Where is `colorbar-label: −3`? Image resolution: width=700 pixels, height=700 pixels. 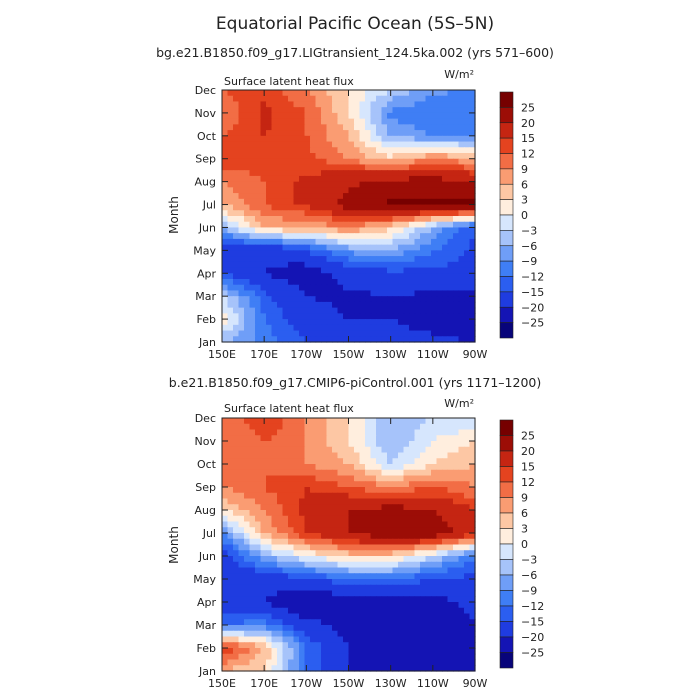 colorbar-label: −3 is located at coordinates (529, 560).